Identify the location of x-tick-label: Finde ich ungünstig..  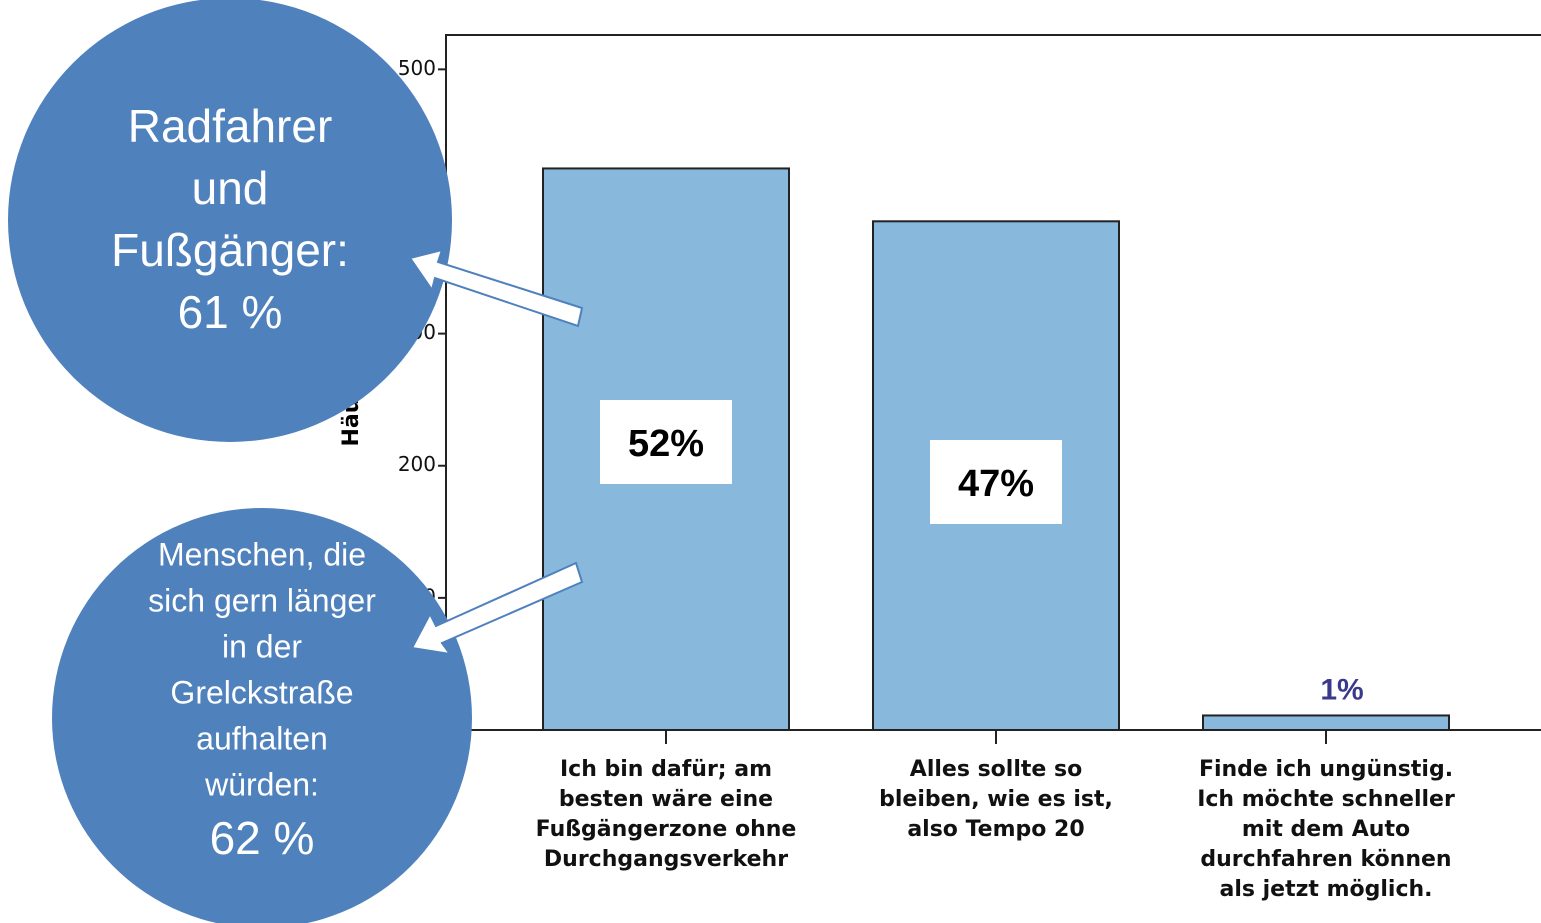
(1326, 769).